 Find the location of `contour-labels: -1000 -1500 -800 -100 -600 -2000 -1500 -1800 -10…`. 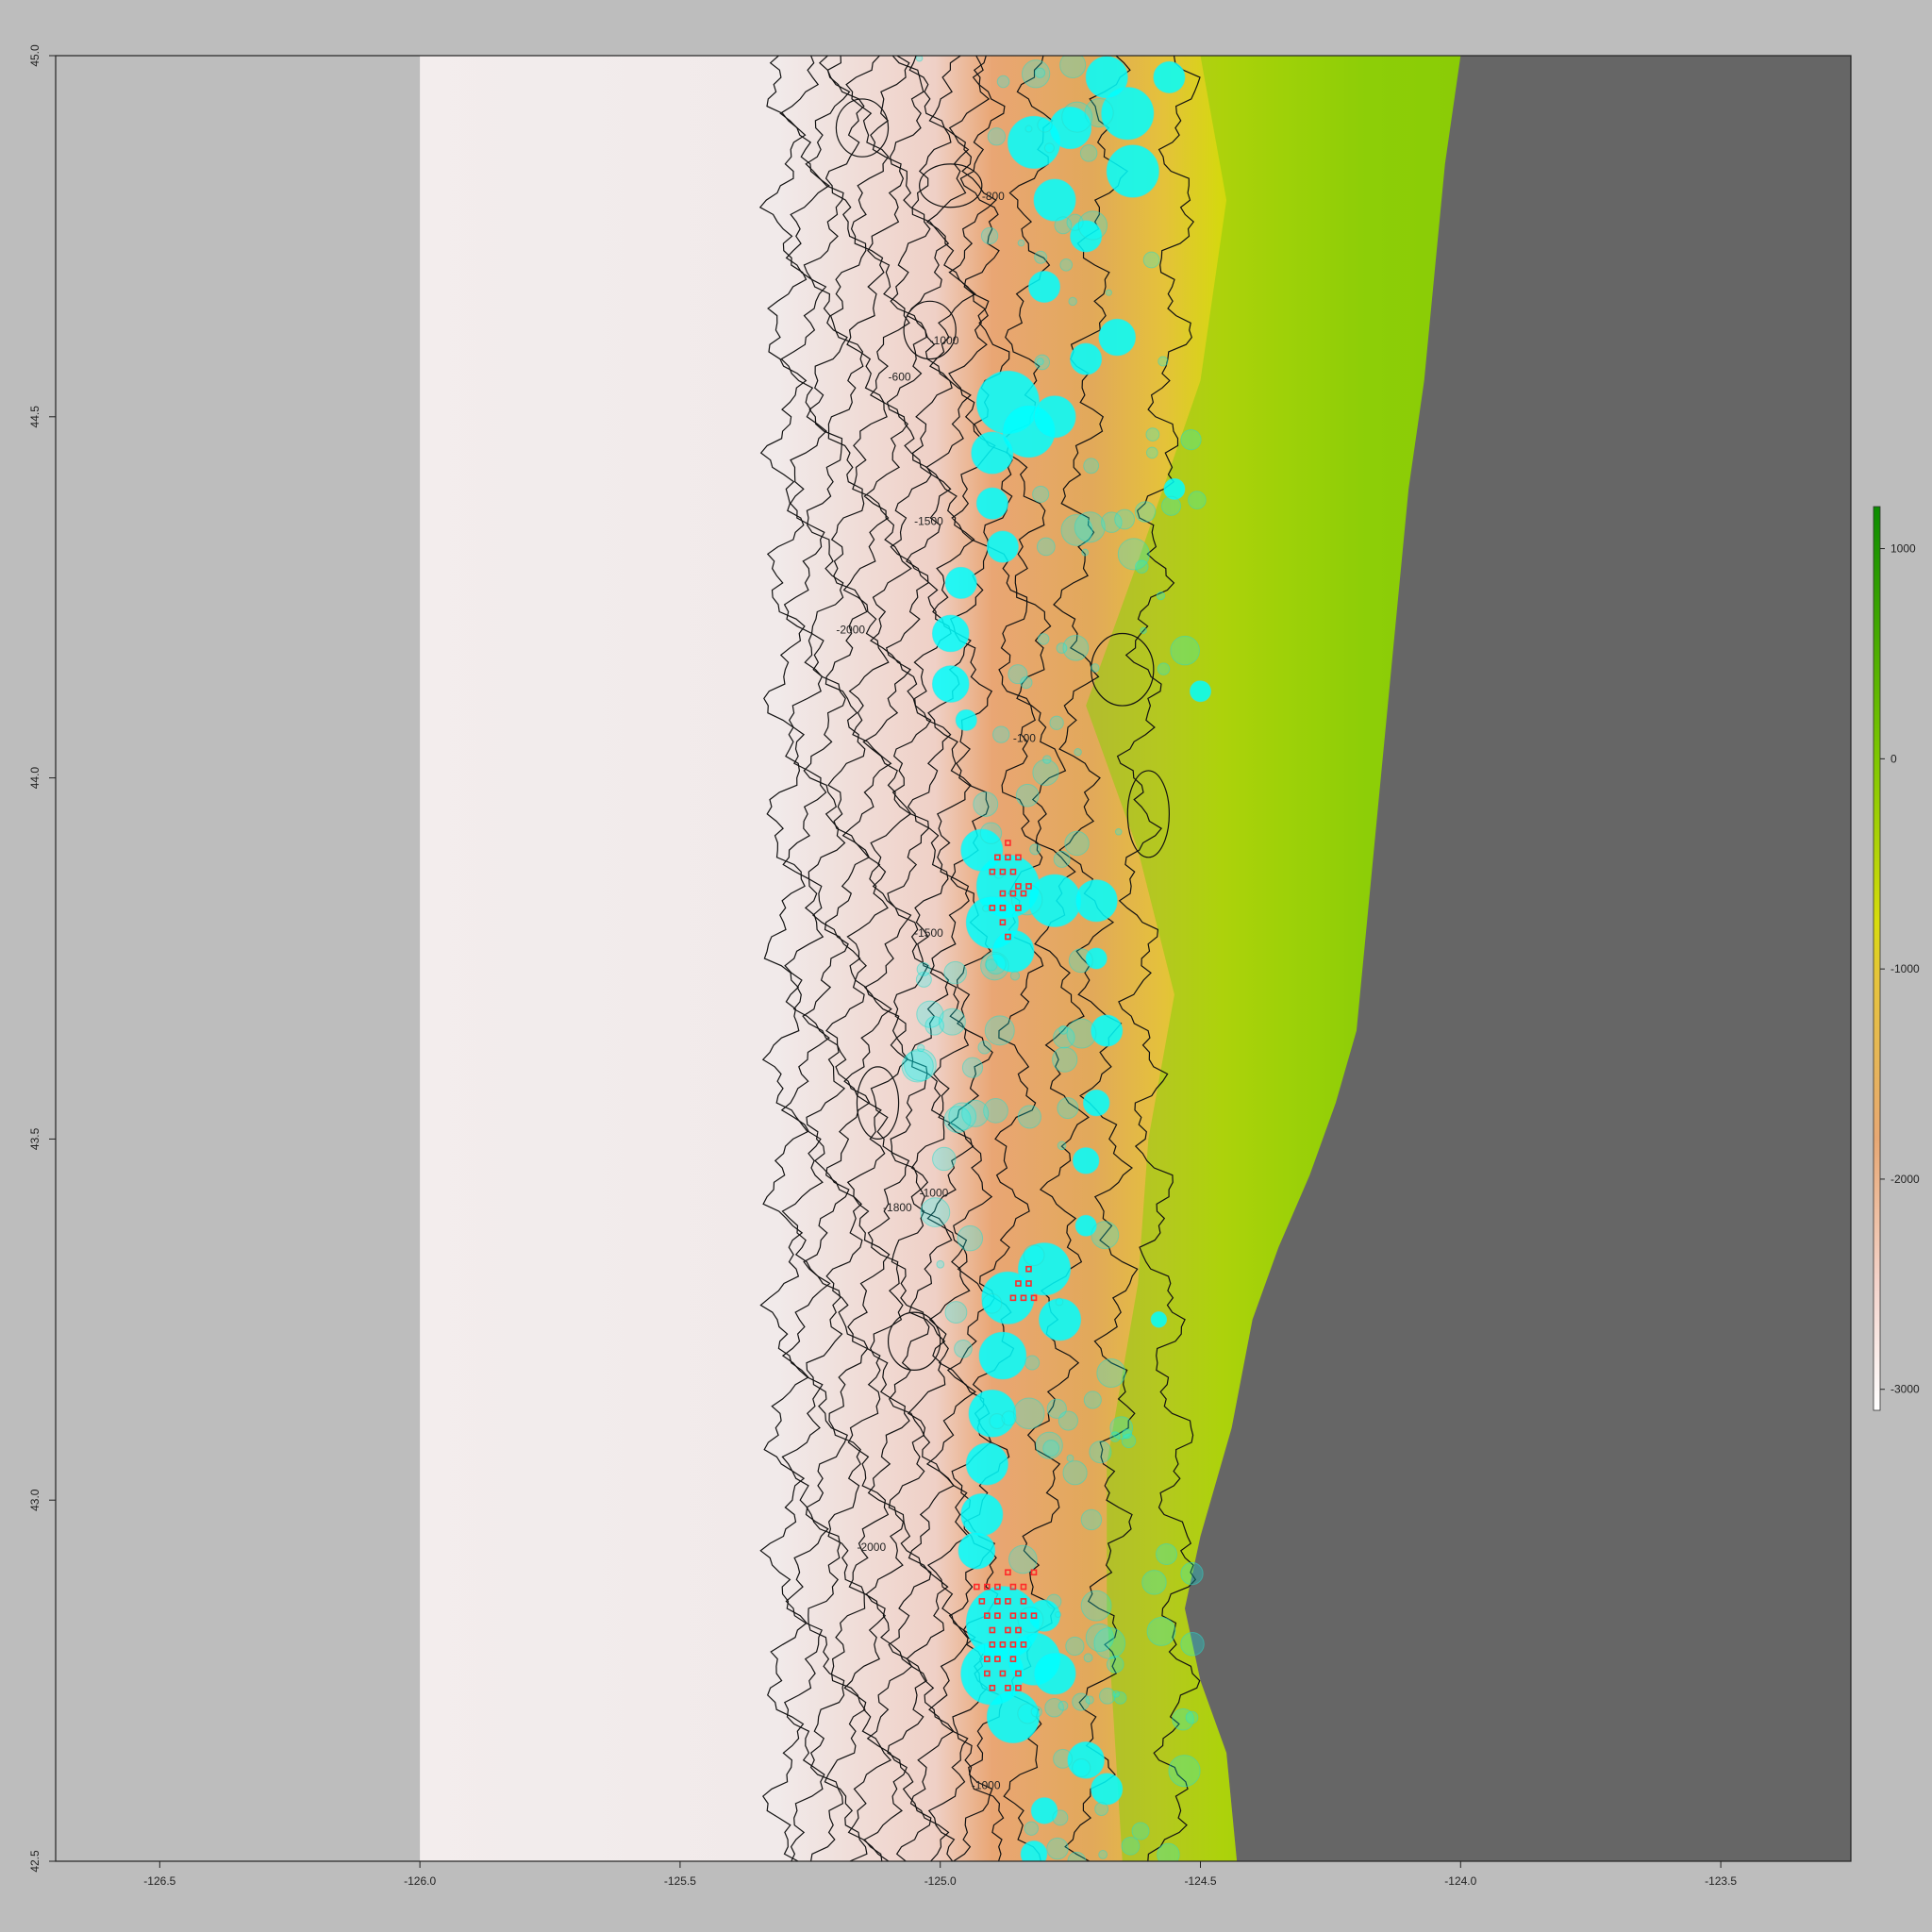

contour-labels: -1000 -1500 -800 -100 -600 -2000 -1500 -1800 -10… is located at coordinates (936, 991).